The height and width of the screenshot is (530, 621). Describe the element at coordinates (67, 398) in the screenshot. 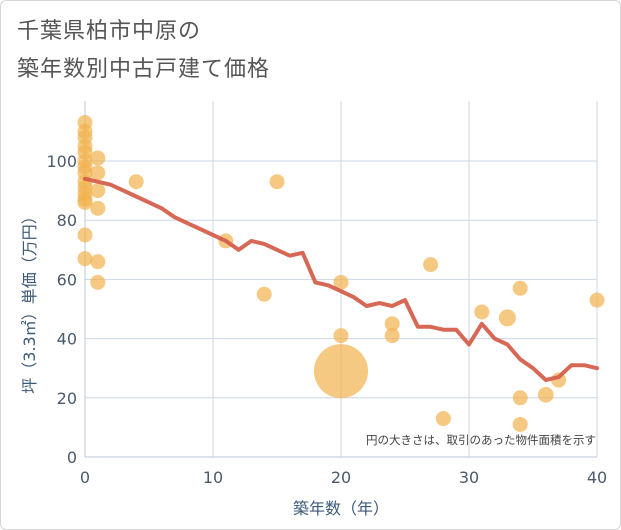

I see `y-tick-label: 20` at that location.